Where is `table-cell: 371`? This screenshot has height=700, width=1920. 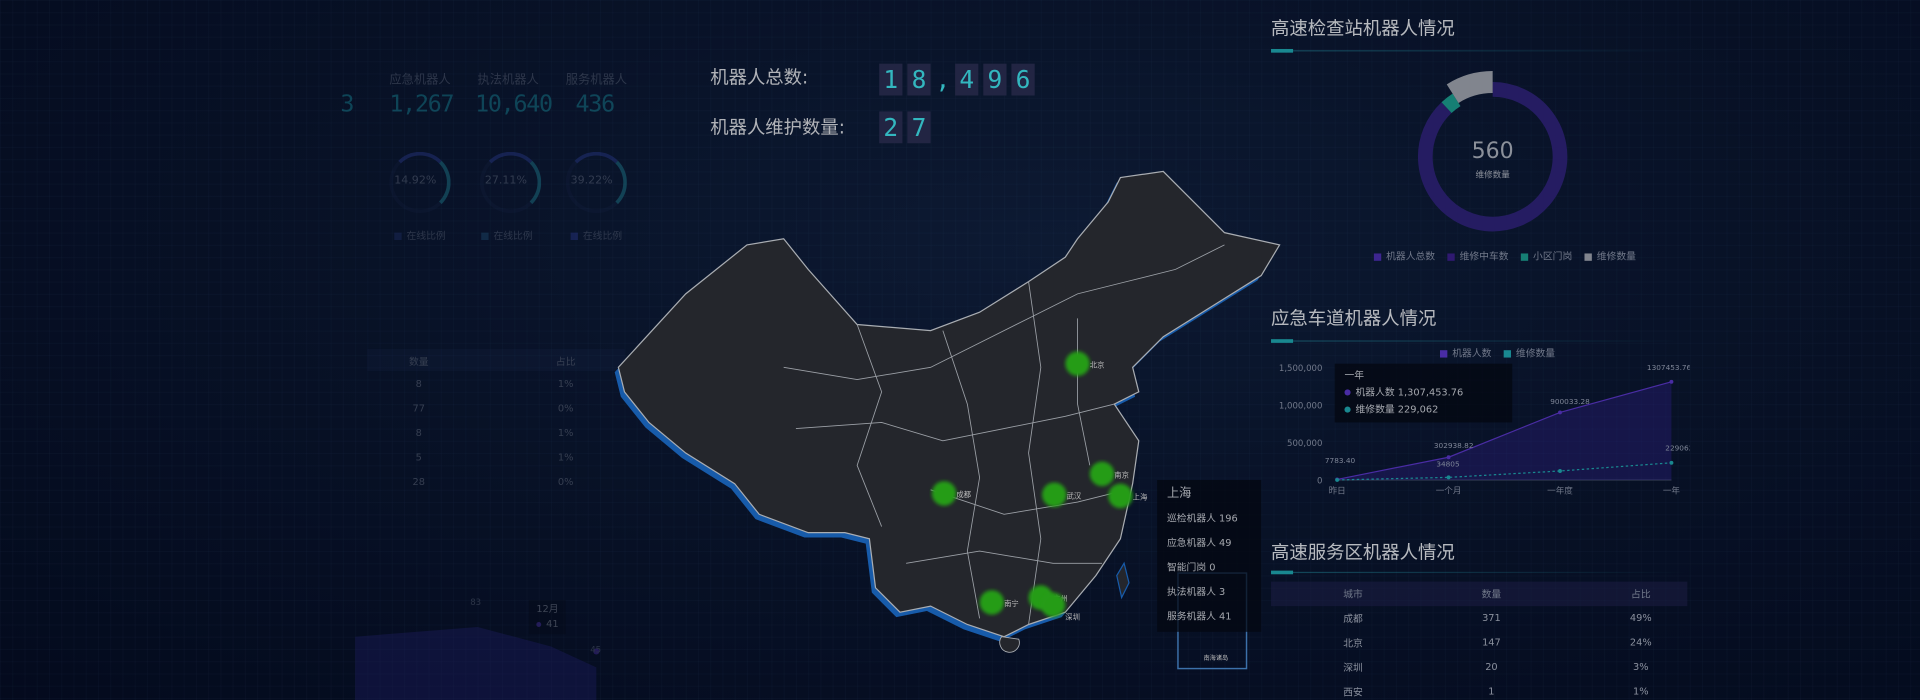 table-cell: 371 is located at coordinates (1491, 618).